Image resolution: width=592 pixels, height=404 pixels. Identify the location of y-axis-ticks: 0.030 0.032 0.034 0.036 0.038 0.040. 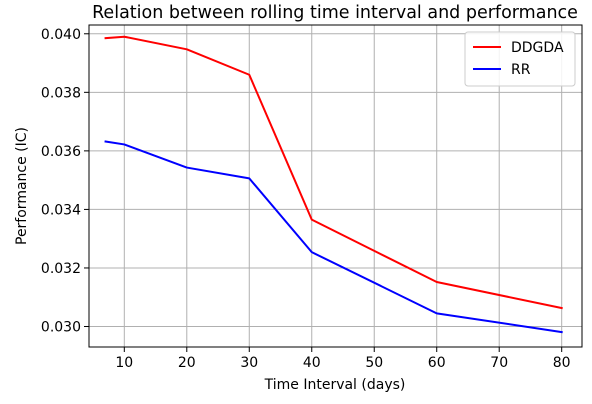
(65, 181).